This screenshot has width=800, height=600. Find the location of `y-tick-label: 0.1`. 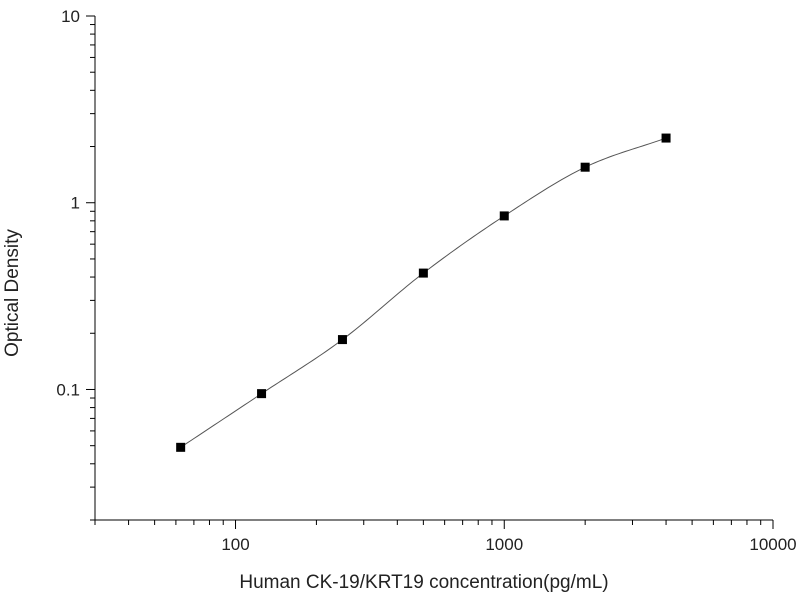

y-tick-label: 0.1 is located at coordinates (68, 389).